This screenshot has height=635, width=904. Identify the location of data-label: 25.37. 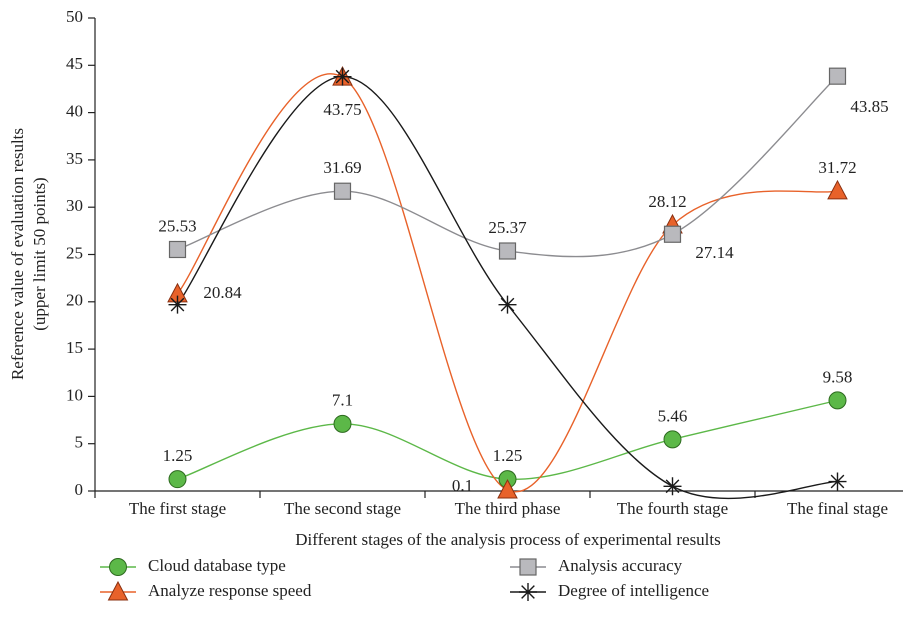
(507, 227).